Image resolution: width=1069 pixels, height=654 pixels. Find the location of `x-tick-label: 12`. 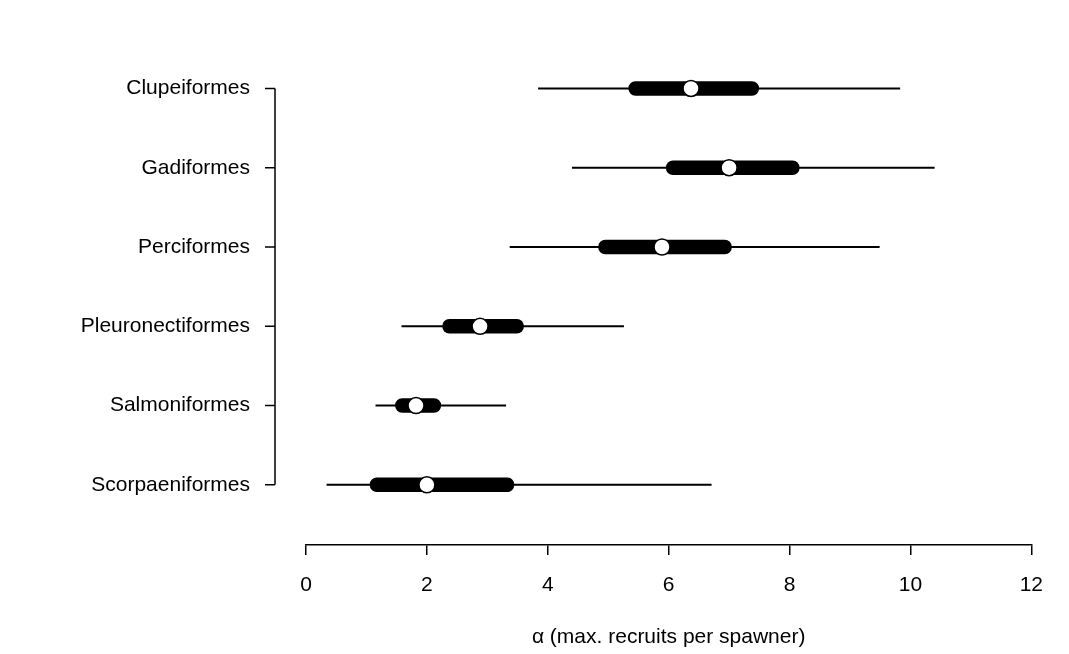

x-tick-label: 12 is located at coordinates (1031, 584).